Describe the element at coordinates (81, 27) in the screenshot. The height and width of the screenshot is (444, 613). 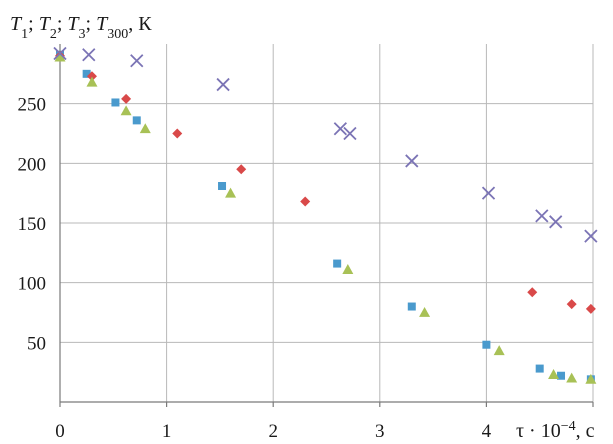
I see `y-axis-title: T1; T2; T3; T300, К` at that location.